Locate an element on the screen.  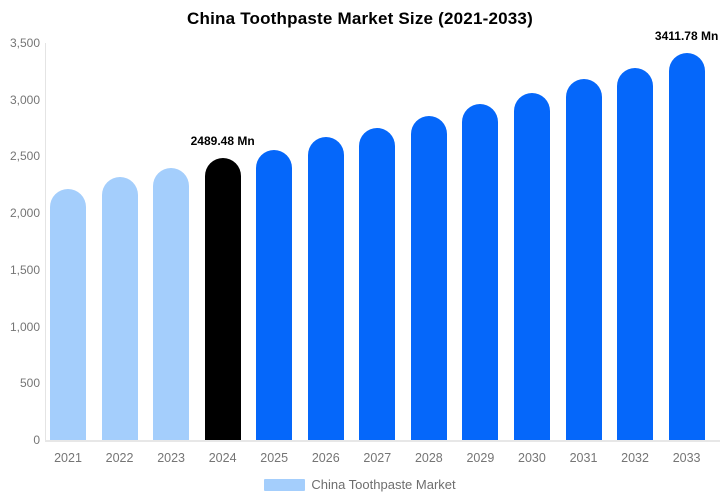
y-tick-label: 2,500 is located at coordinates (24, 156).